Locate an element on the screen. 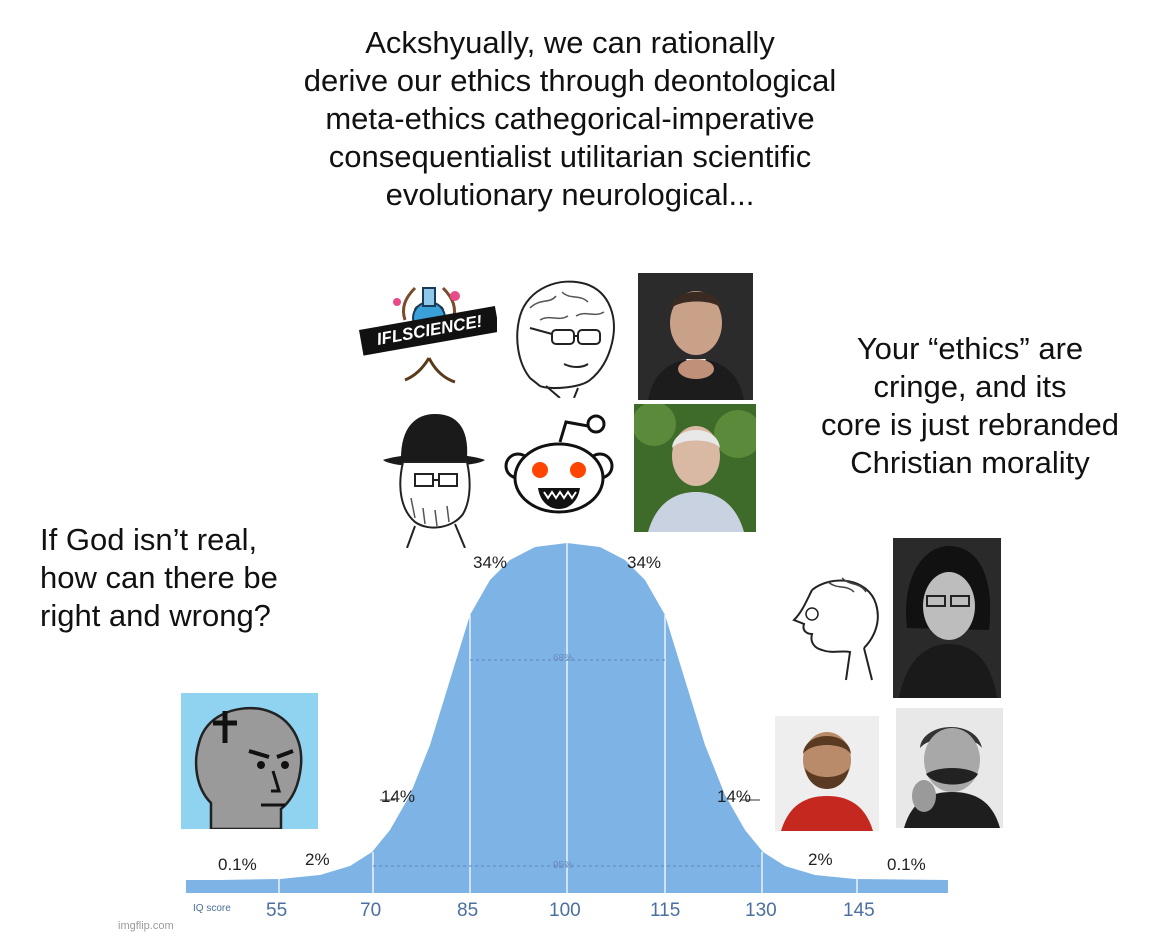 This screenshot has height=951, width=1170. caption-line: Your “ethics” are is located at coordinates (970, 348).